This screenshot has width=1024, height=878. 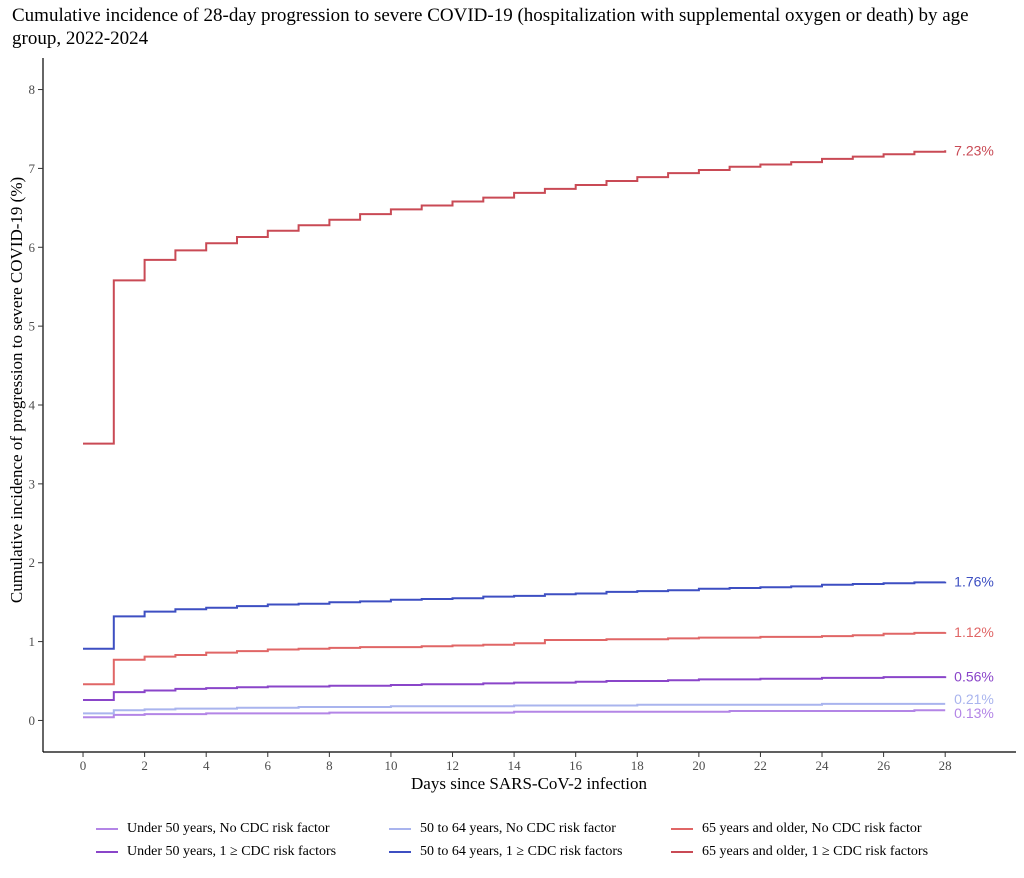 I want to click on legend-item: 65 years and older, No CDC risk factor, so click(x=796, y=829).